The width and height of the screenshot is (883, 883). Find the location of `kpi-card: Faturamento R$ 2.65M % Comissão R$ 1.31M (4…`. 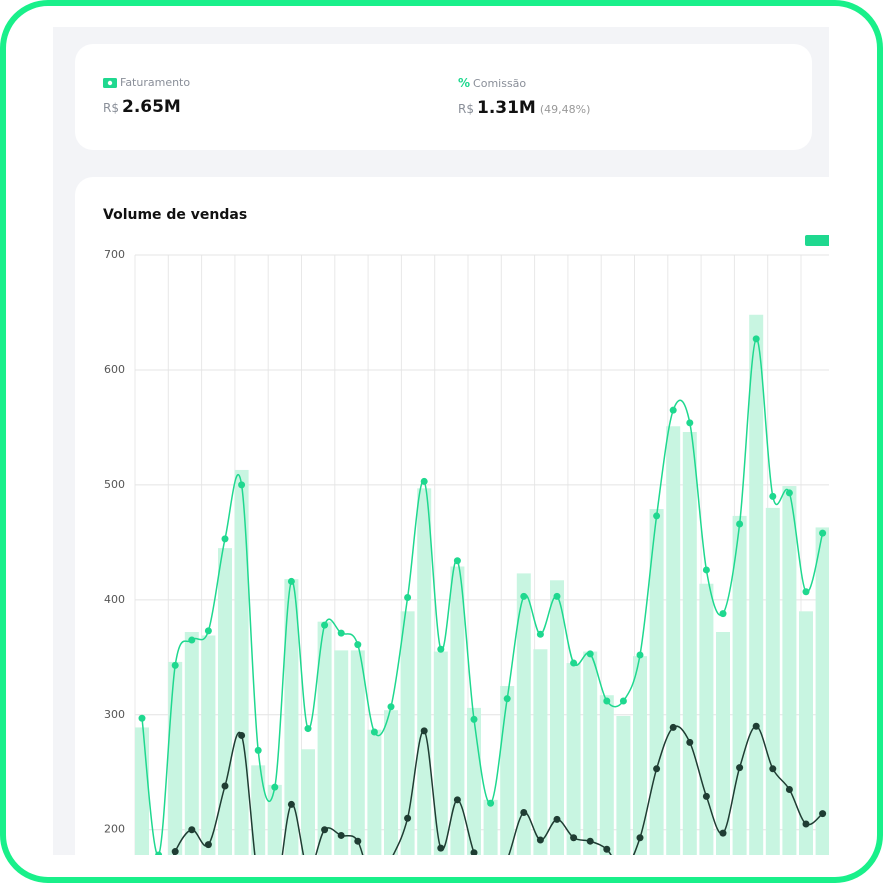

kpi-card: Faturamento R$ 2.65M % Comissão R$ 1.31M (4… is located at coordinates (443, 97).